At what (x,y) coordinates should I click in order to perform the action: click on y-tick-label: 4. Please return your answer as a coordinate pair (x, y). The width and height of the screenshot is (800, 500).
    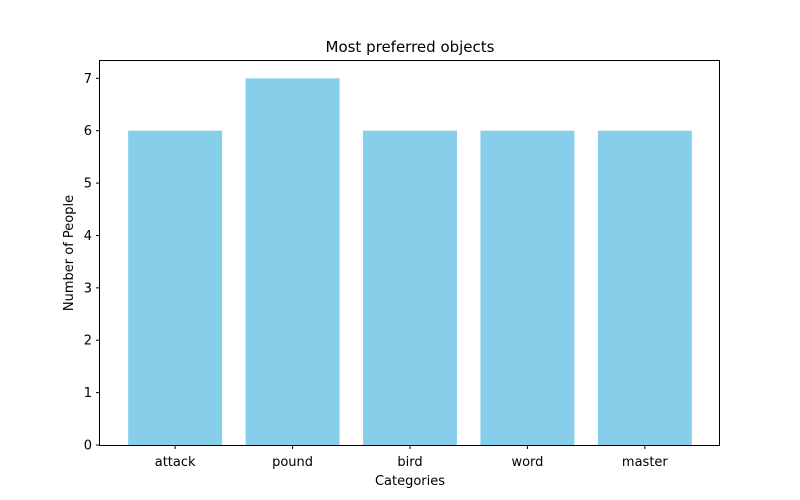
    Looking at the image, I should click on (88, 236).